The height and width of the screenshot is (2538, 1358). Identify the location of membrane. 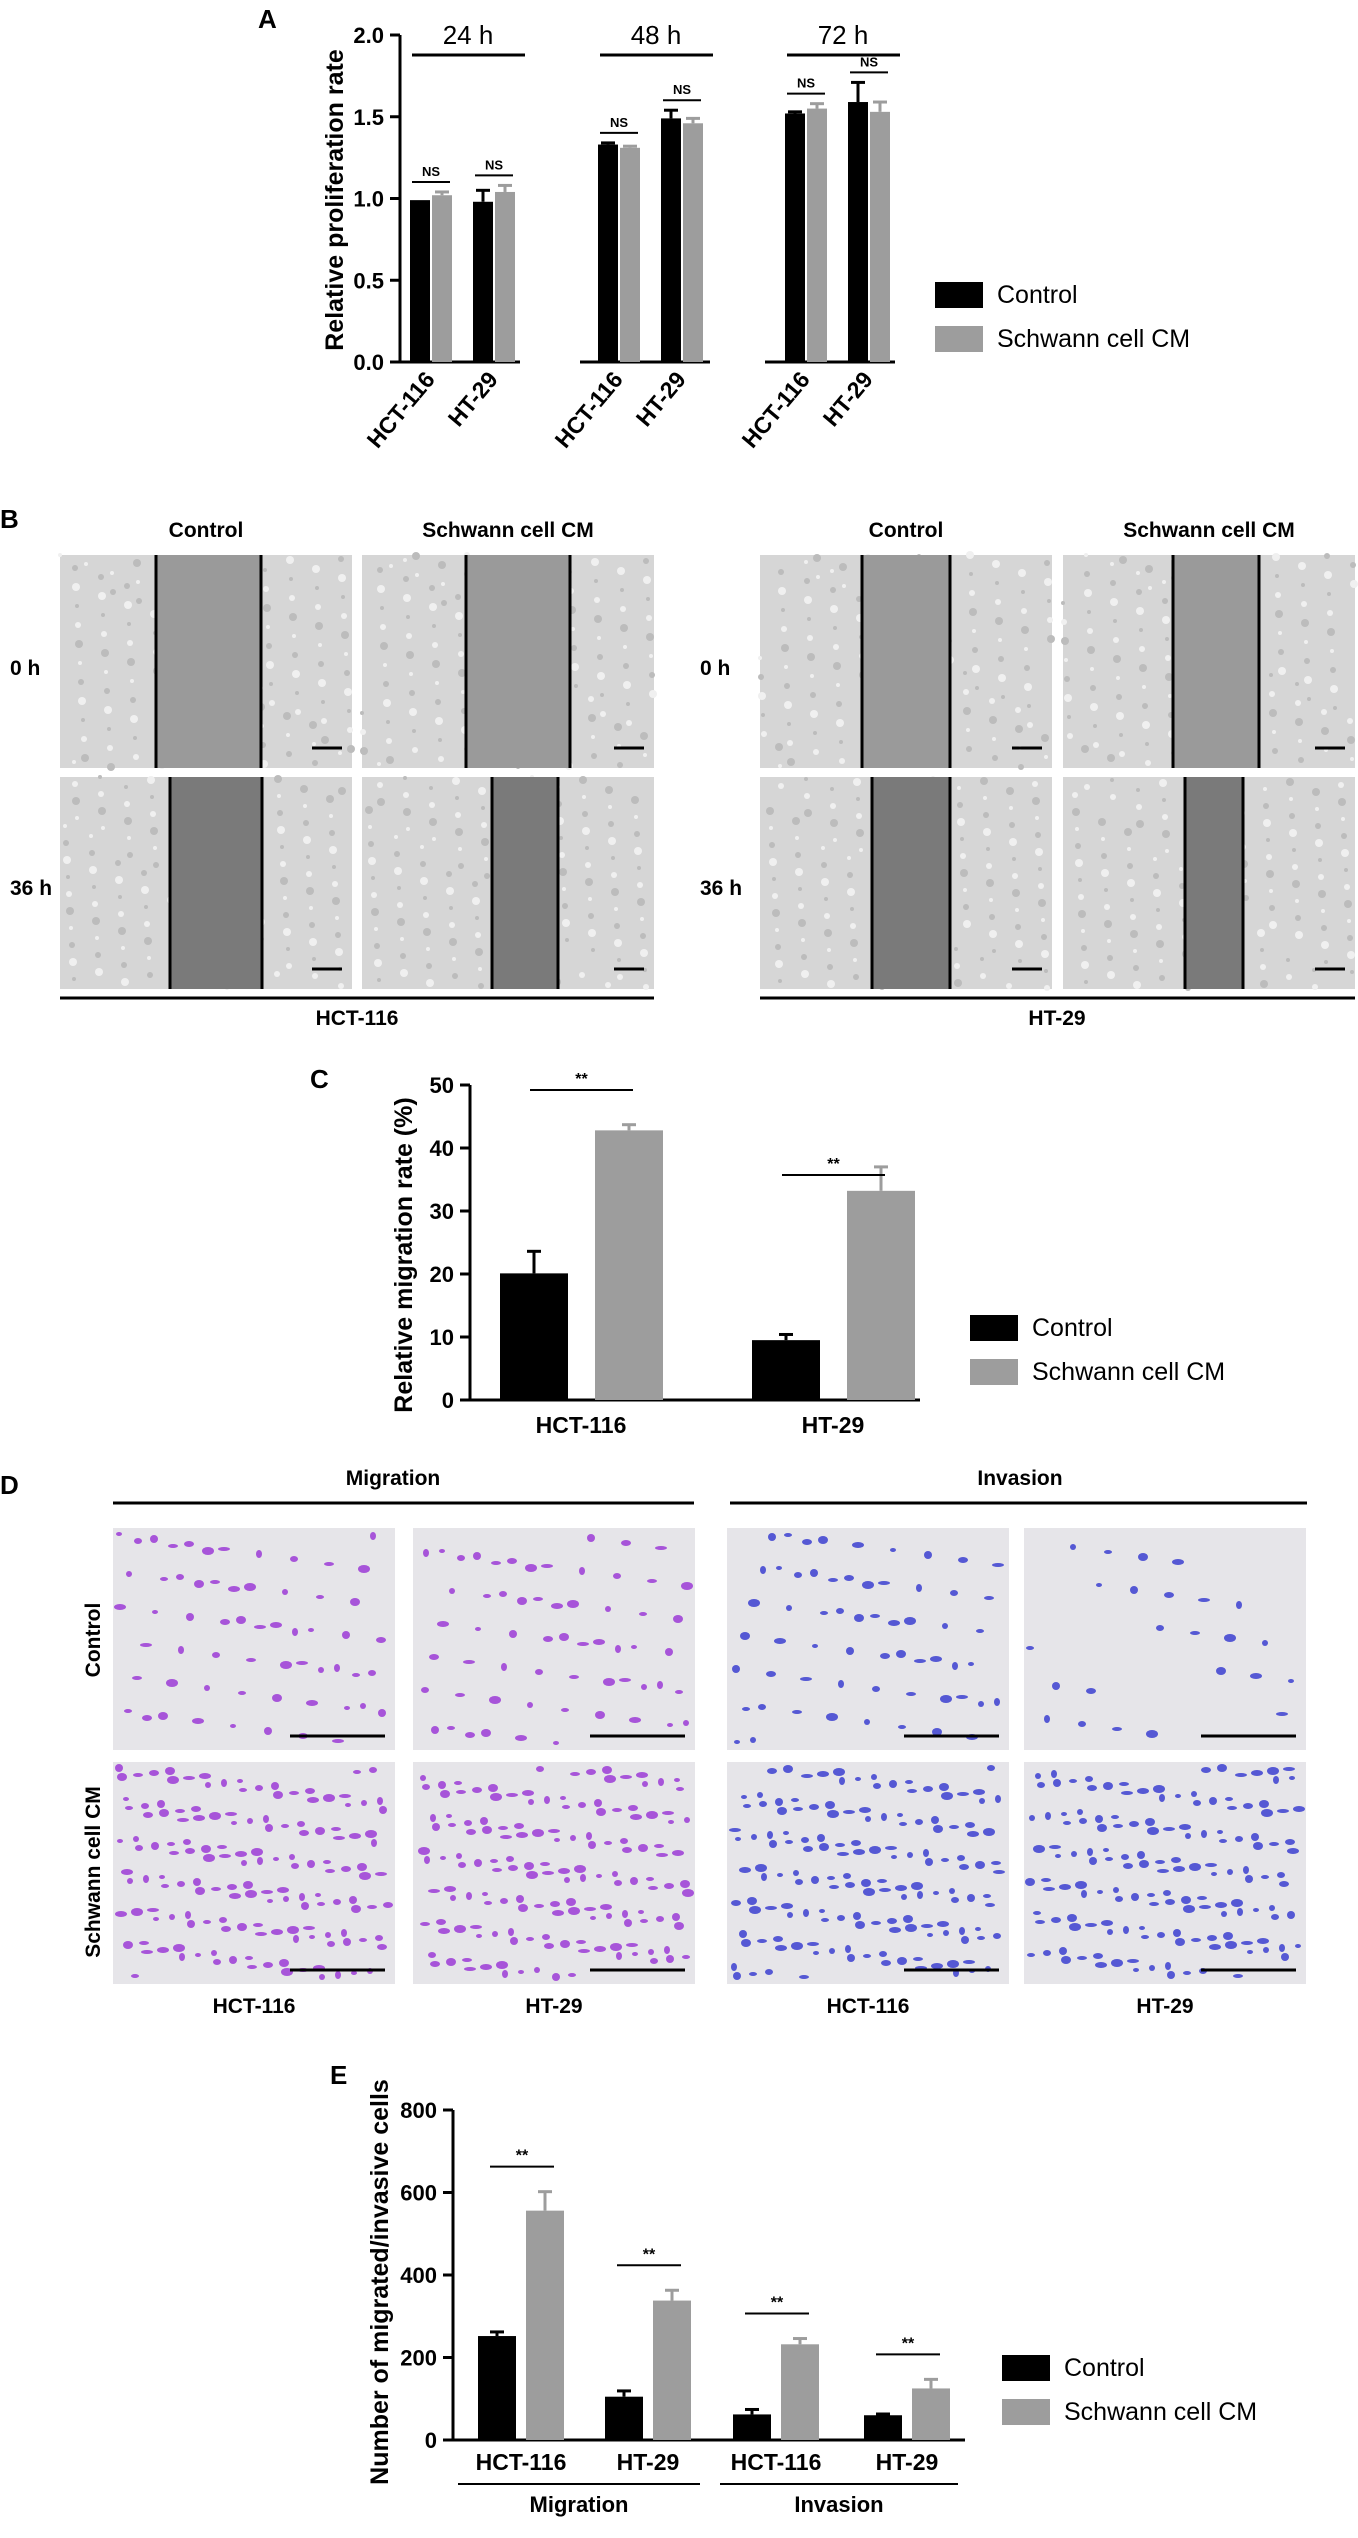
(1165, 1639).